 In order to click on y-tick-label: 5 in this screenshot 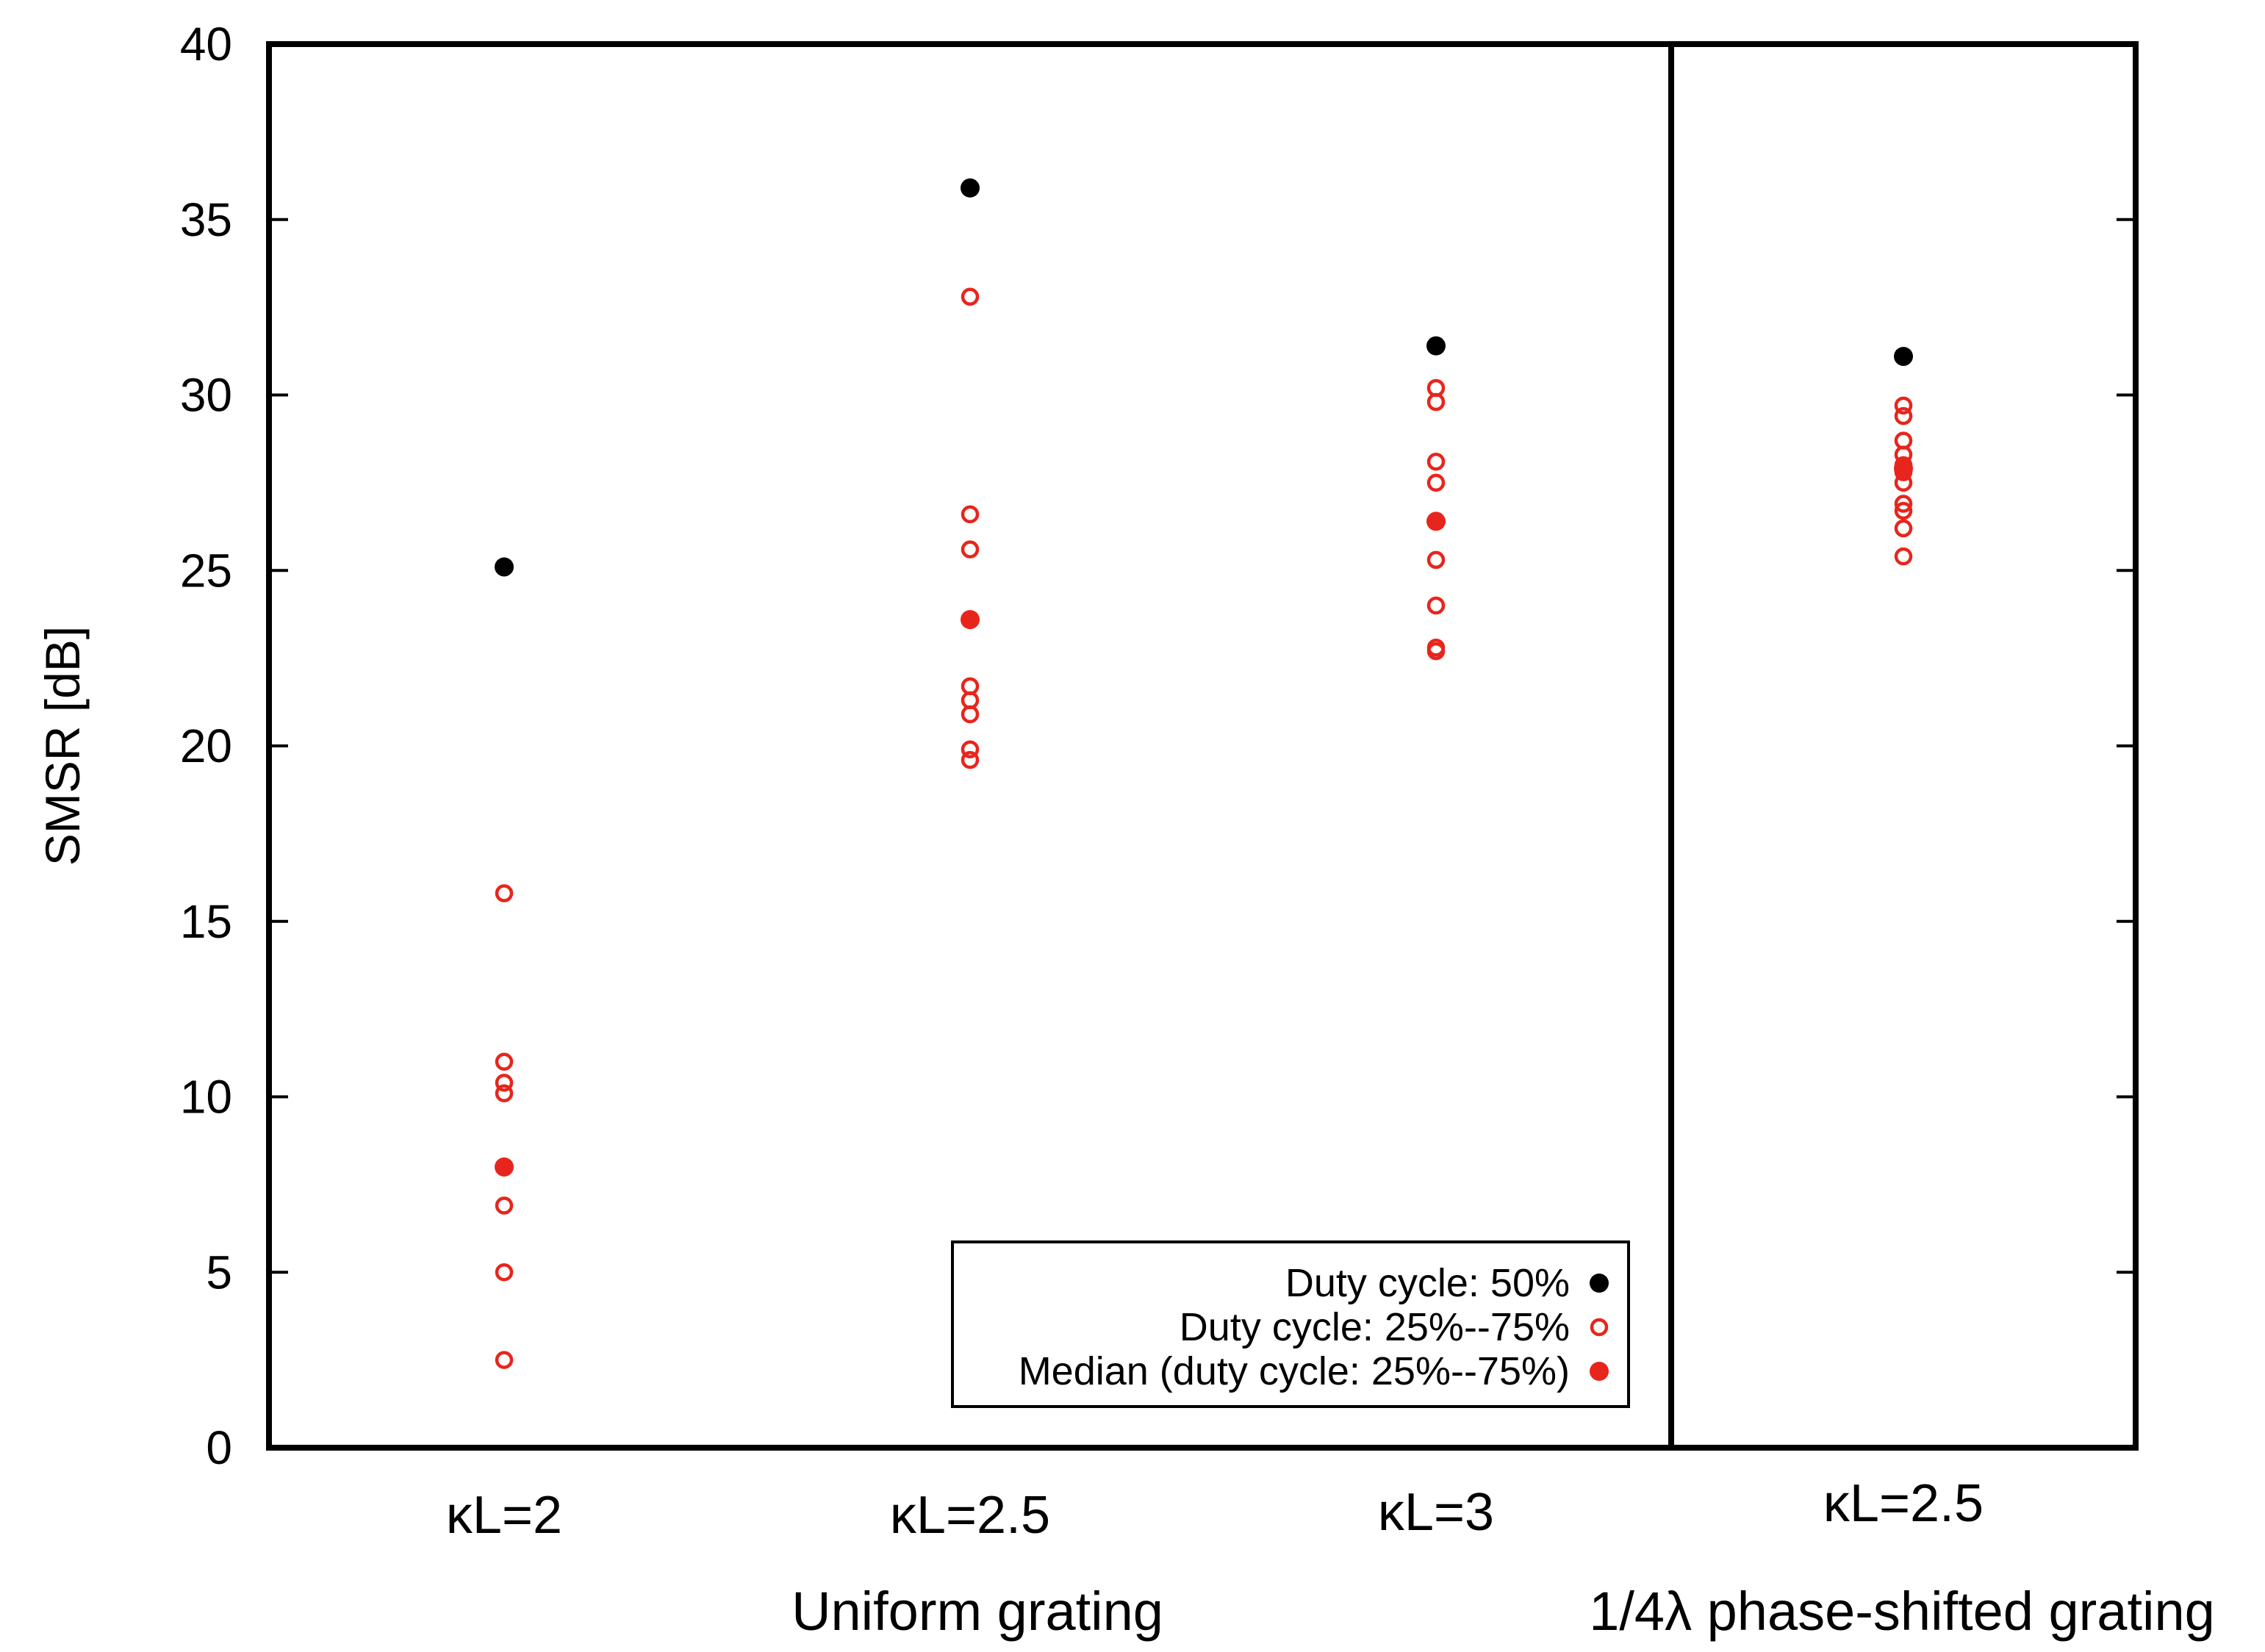, I will do `click(219, 1272)`.